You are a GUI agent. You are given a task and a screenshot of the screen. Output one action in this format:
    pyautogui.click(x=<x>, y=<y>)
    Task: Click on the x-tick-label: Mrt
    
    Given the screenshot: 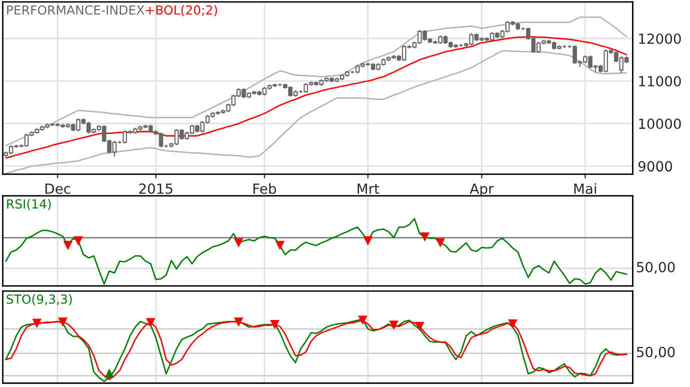 What is the action you would take?
    pyautogui.click(x=369, y=189)
    